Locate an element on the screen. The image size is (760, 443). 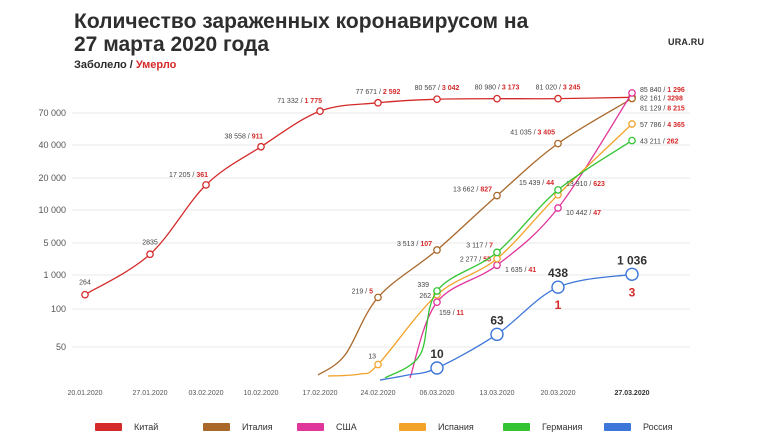
data-label-usa: 1 635 / 41 is located at coordinates (520, 270).